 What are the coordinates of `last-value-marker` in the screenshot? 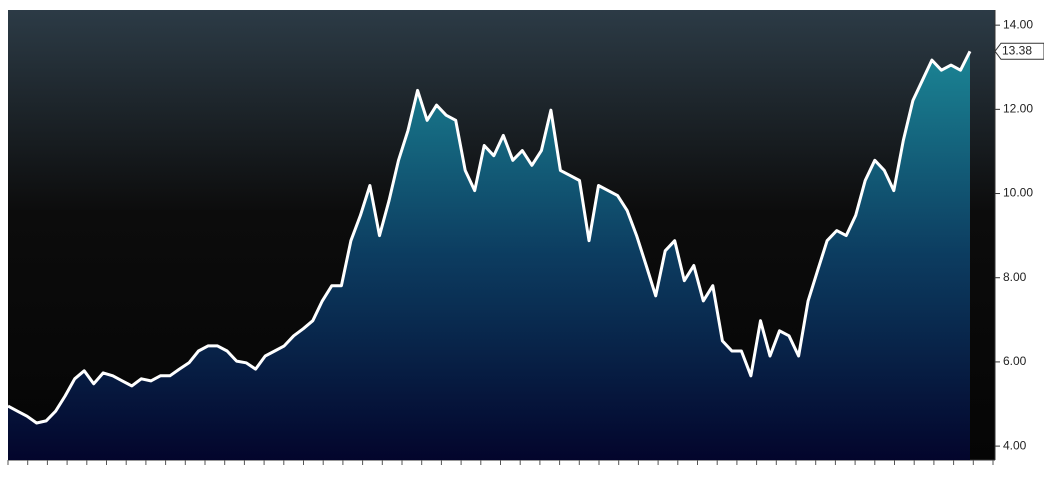 It's located at (1019, 51).